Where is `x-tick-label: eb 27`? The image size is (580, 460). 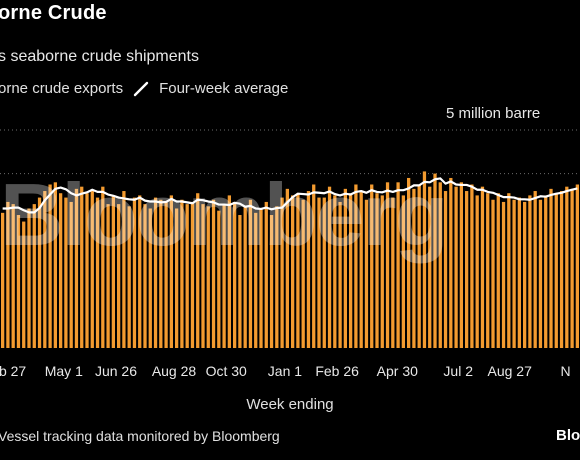
x-tick-label: eb 27 is located at coordinates (13, 371).